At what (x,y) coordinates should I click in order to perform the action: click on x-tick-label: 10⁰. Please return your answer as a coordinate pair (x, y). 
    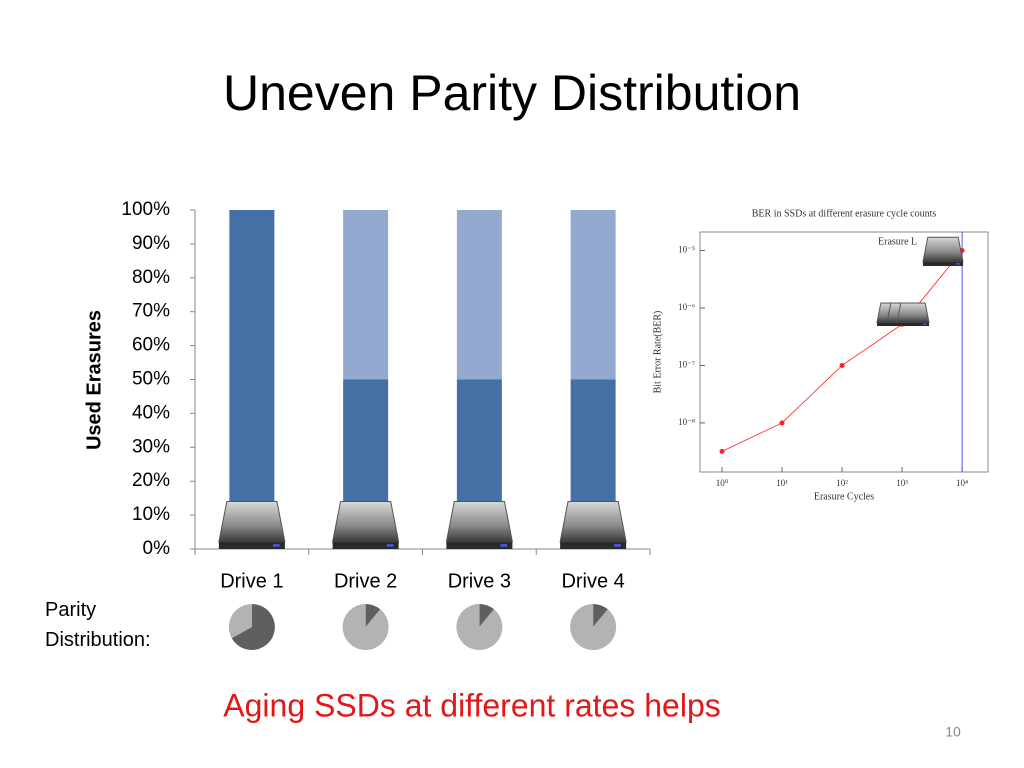
    Looking at the image, I should click on (722, 483).